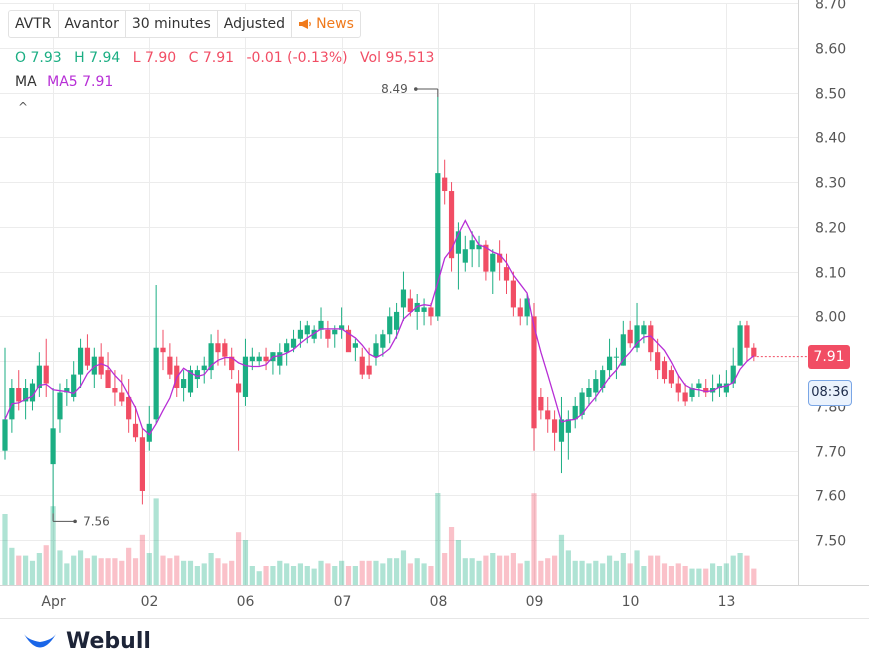  What do you see at coordinates (255, 24) in the screenshot?
I see `adjust-toggle: Adjusted` at bounding box center [255, 24].